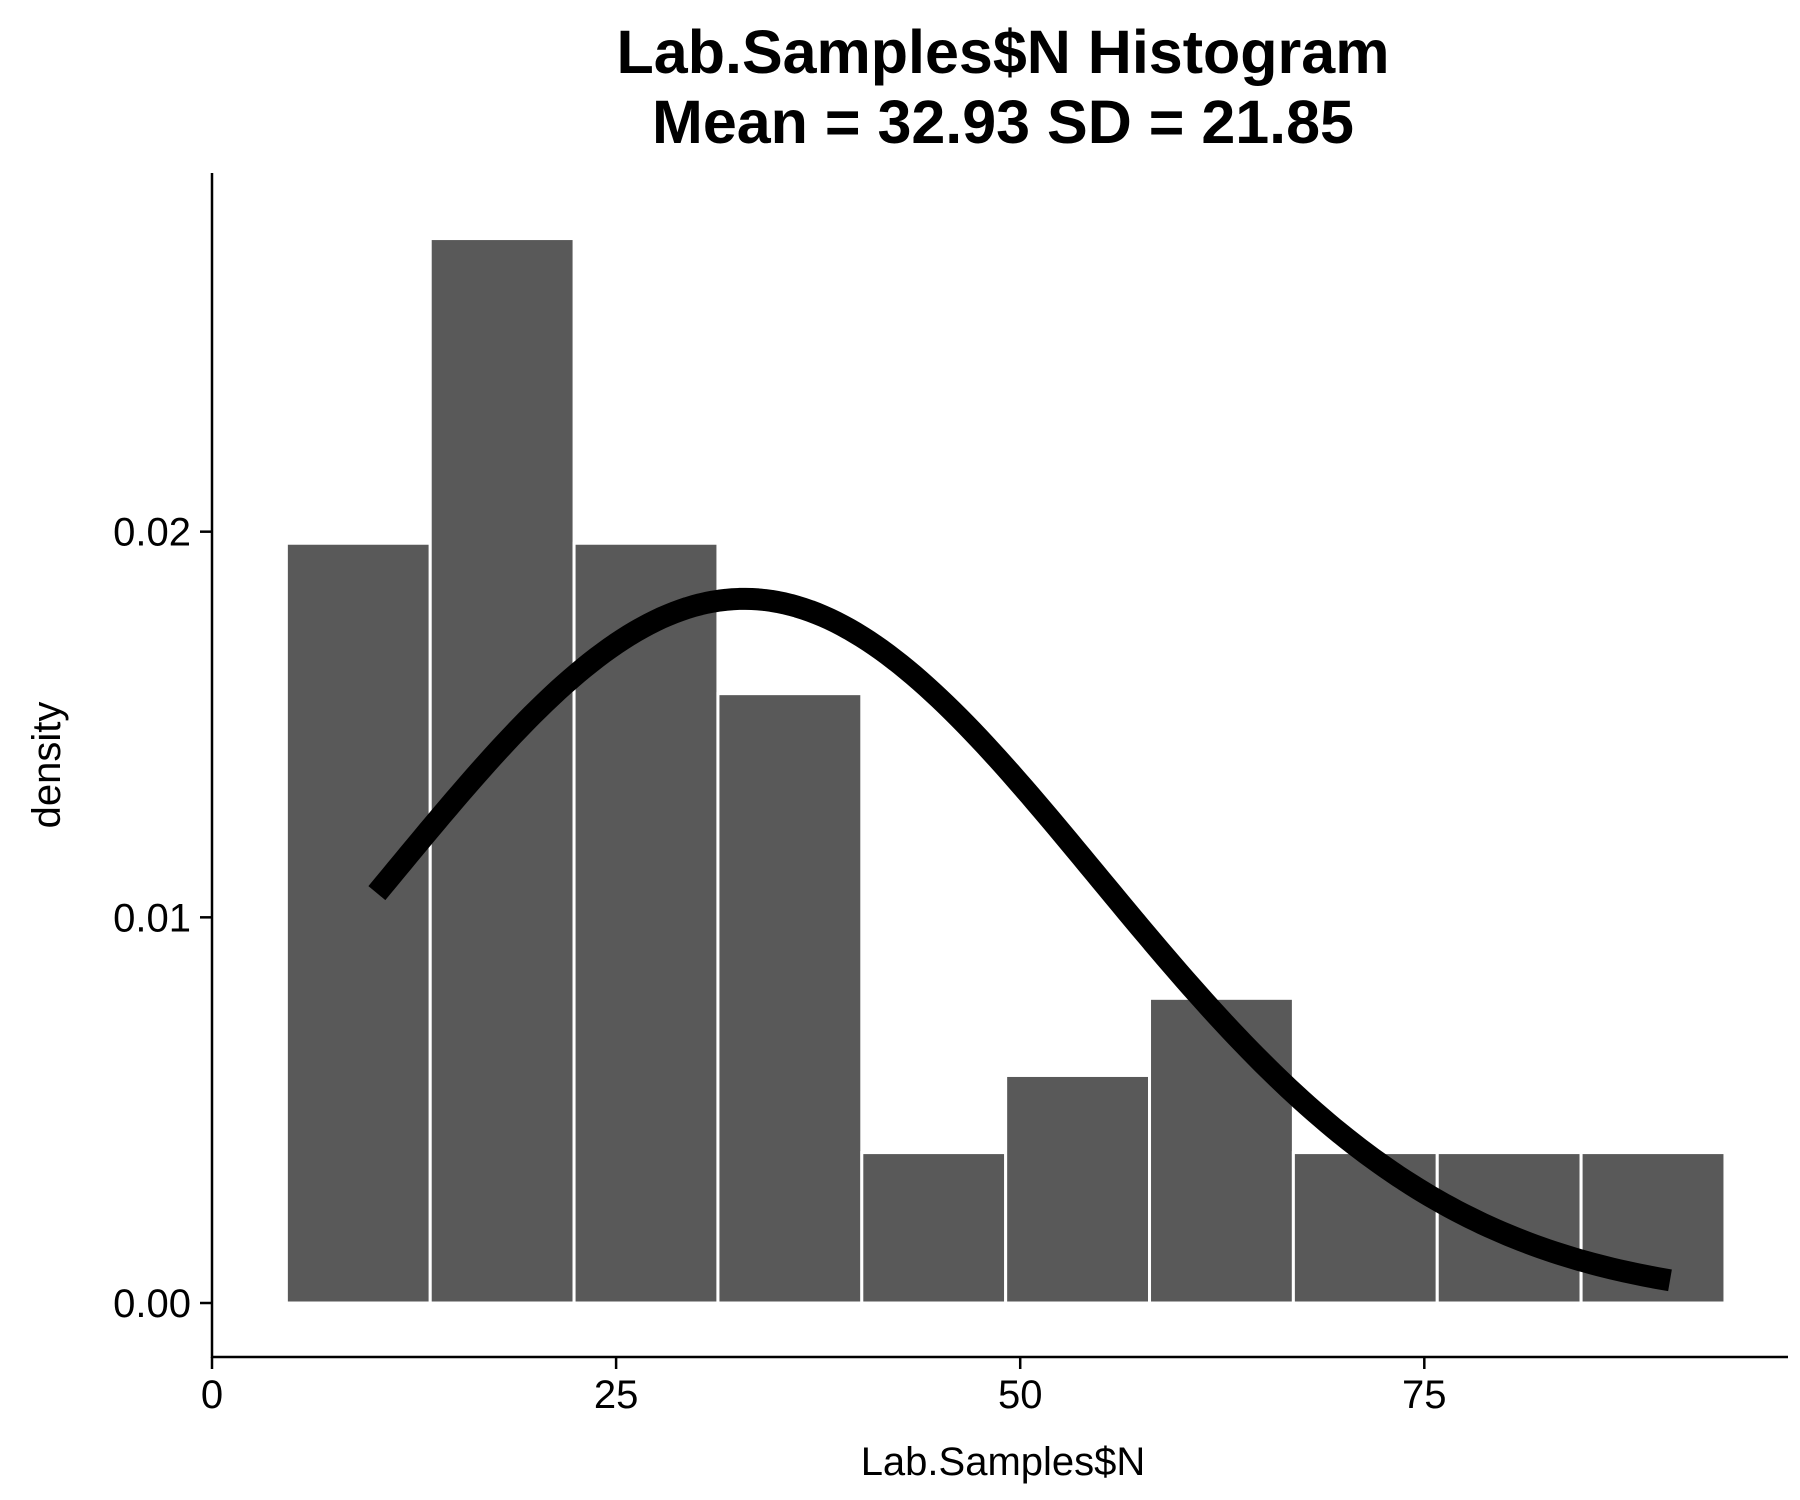 This screenshot has height=1500, width=1800. What do you see at coordinates (152, 1304) in the screenshot?
I see `y-tick-label: 0.00` at bounding box center [152, 1304].